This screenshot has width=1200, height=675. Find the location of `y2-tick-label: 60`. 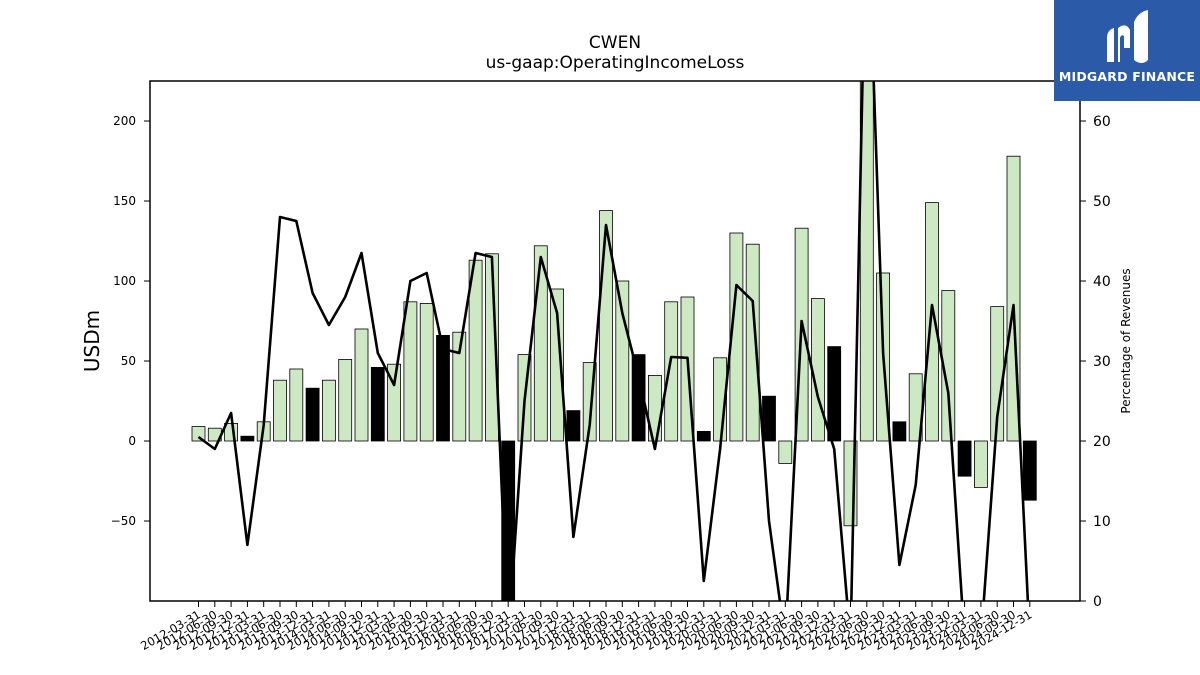

y2-tick-label: 60 is located at coordinates (1102, 122).